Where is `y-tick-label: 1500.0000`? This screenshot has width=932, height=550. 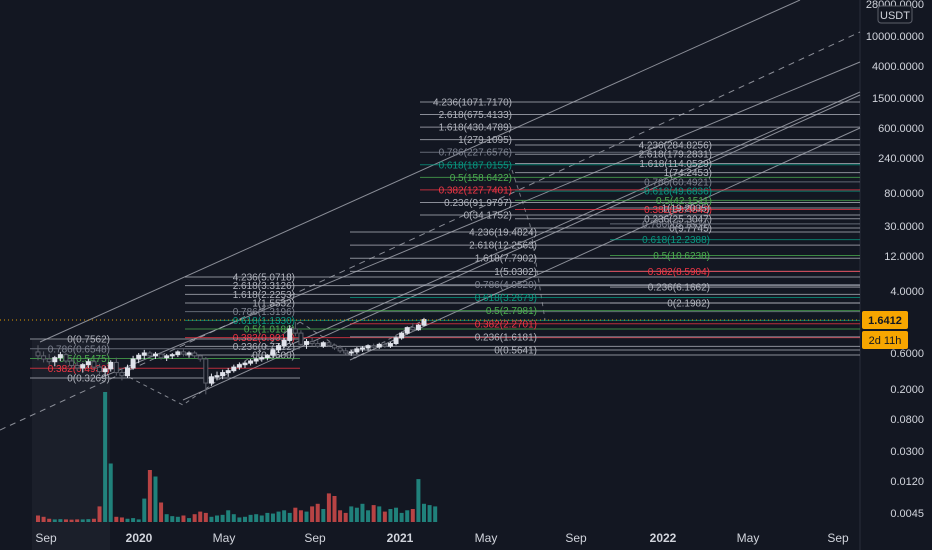
y-tick-label: 1500.0000 is located at coordinates (898, 99).